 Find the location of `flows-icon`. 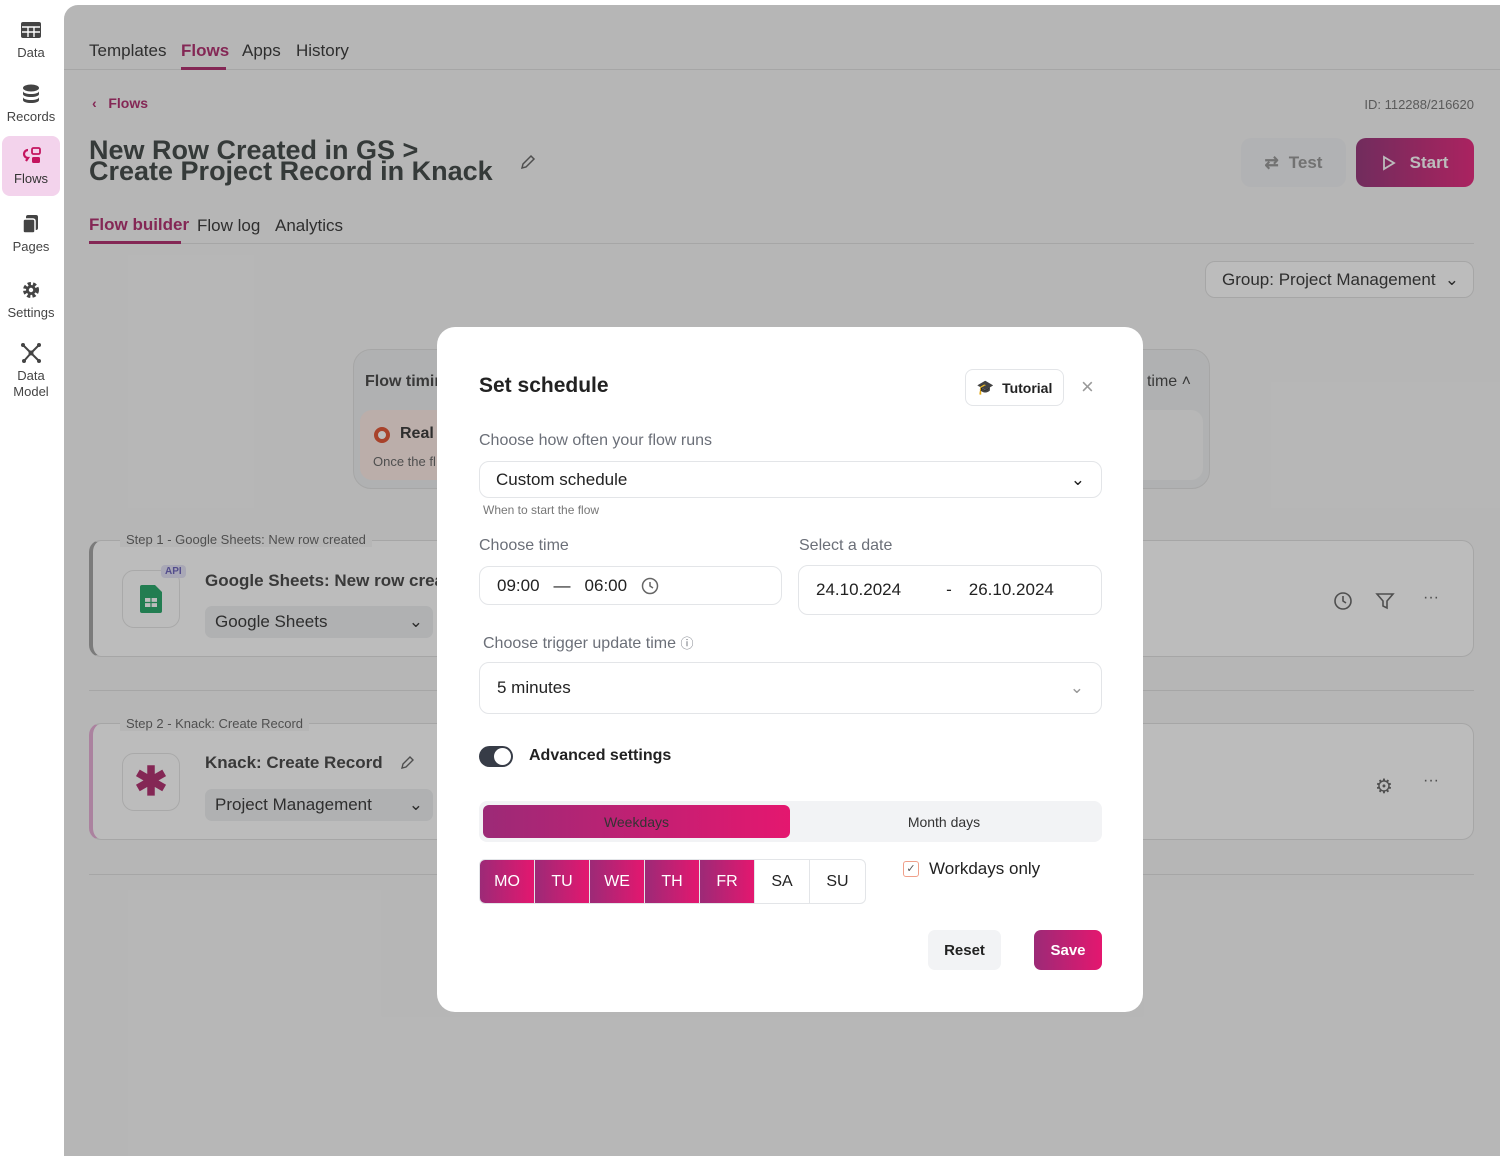

flows-icon is located at coordinates (31, 155).